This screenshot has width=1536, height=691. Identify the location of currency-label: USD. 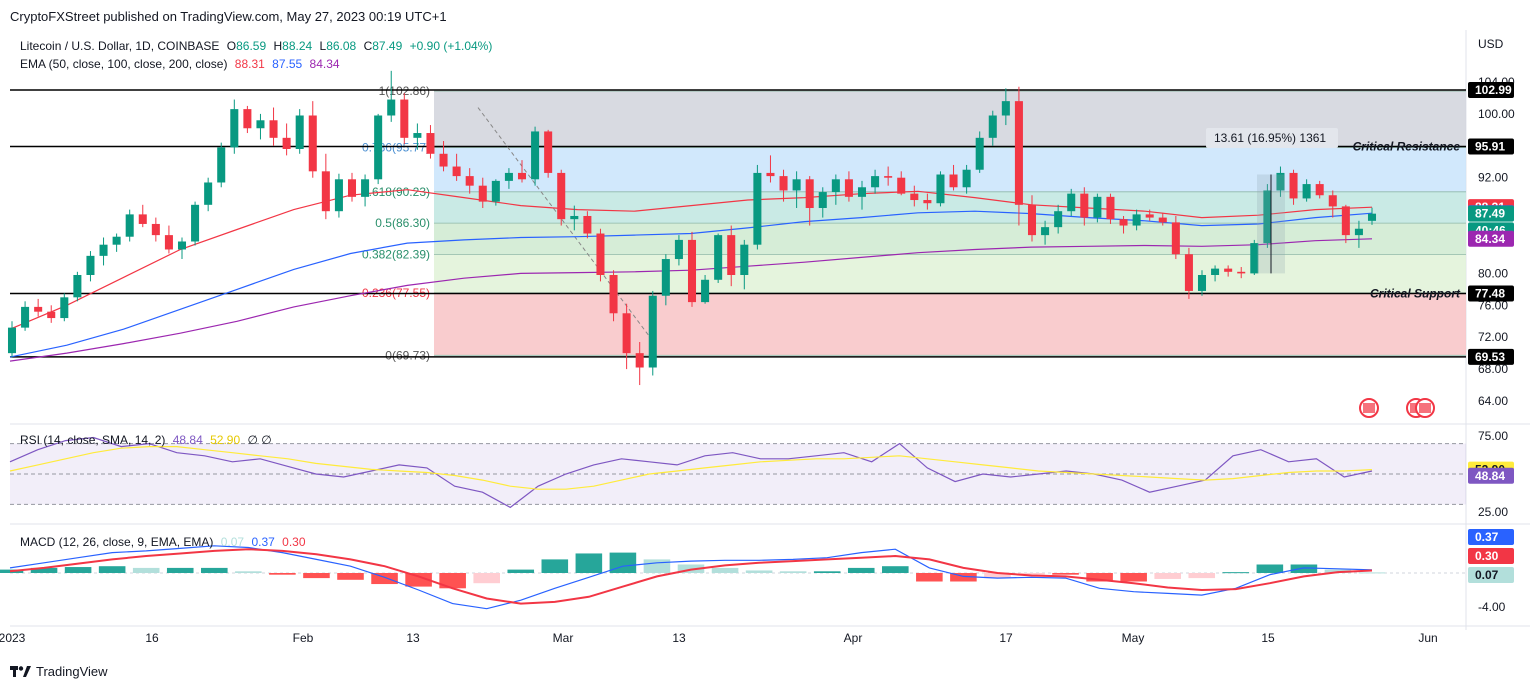
(1491, 44).